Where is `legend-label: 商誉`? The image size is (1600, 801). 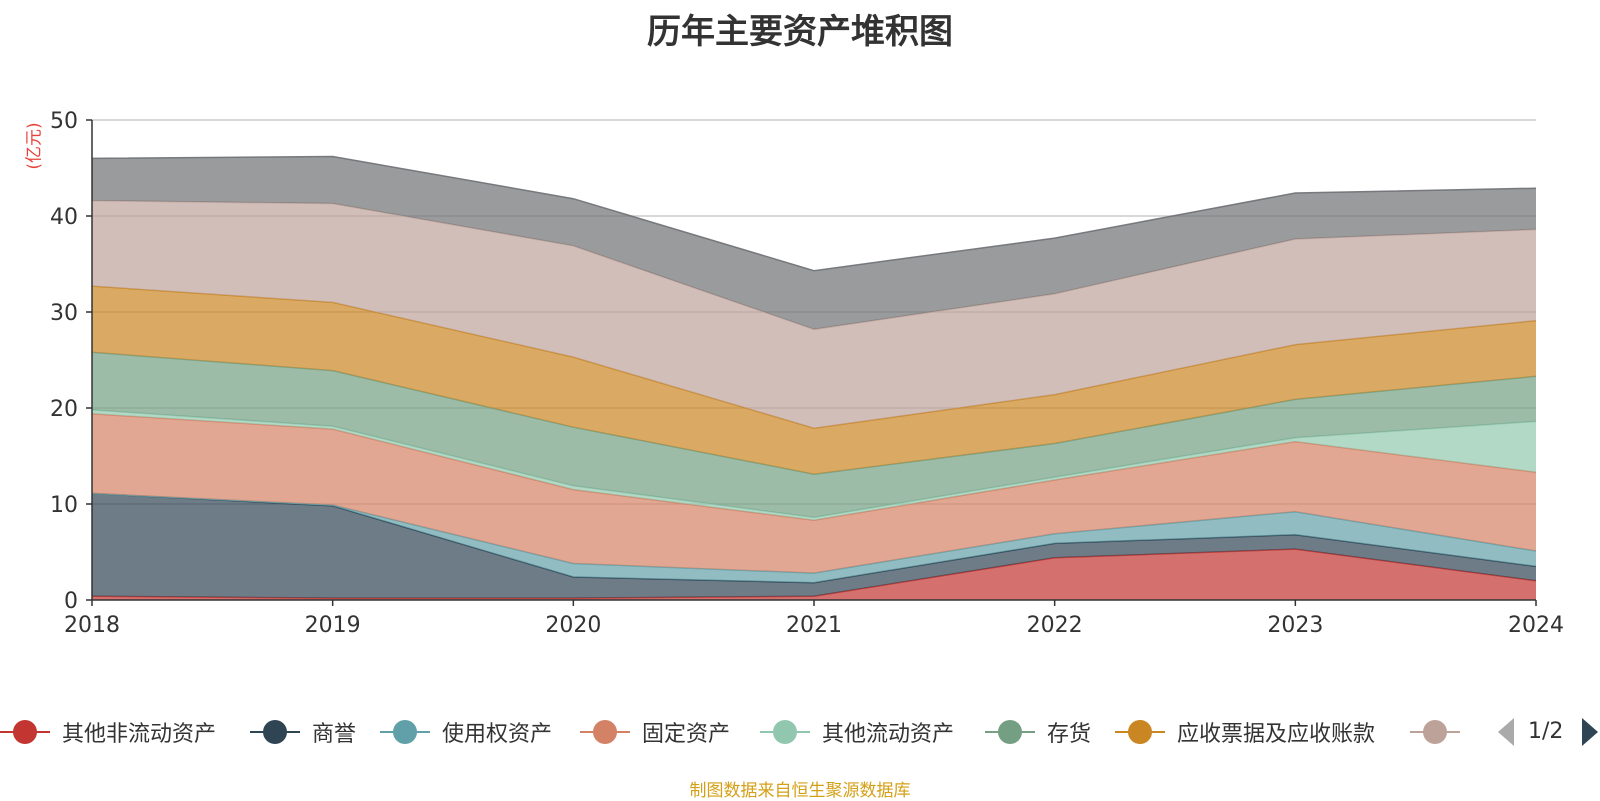
legend-label: 商誉 is located at coordinates (334, 734).